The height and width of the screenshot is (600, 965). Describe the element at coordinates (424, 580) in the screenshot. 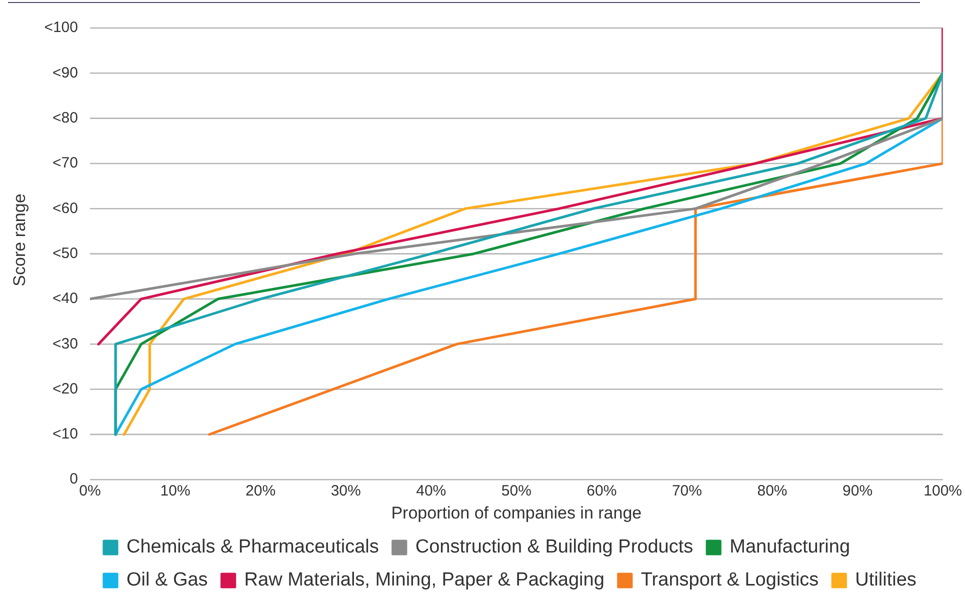

I see `legend-label: Raw Materials, Mining, Paper & Packaging` at that location.